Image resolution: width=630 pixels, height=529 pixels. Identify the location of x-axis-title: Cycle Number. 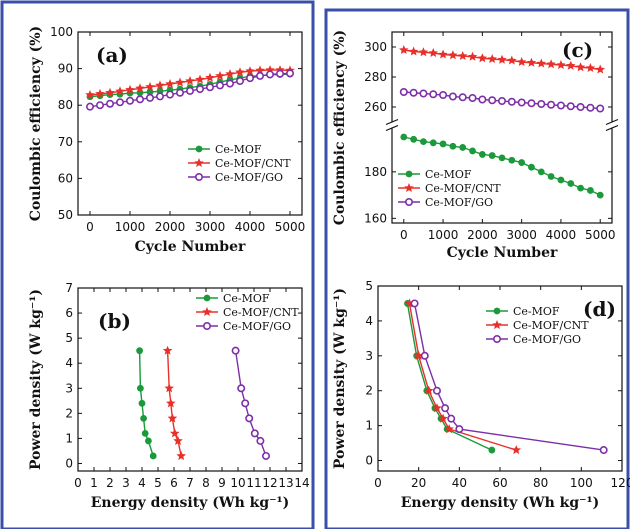
(190, 247).